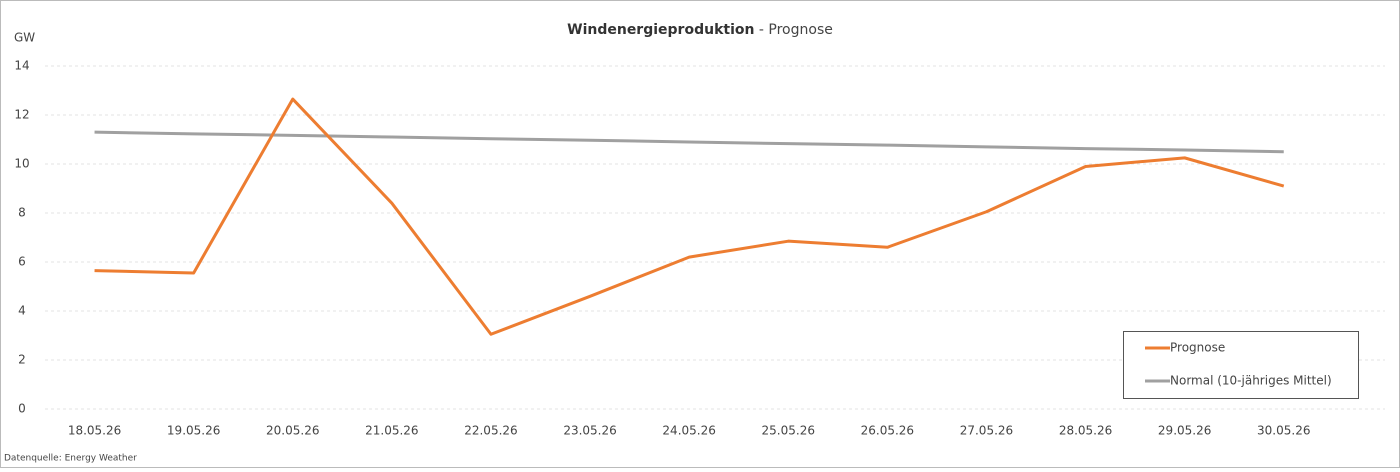 This screenshot has height=472, width=1400. Describe the element at coordinates (688, 431) in the screenshot. I see `x-tick-label: 24.05.26` at that location.